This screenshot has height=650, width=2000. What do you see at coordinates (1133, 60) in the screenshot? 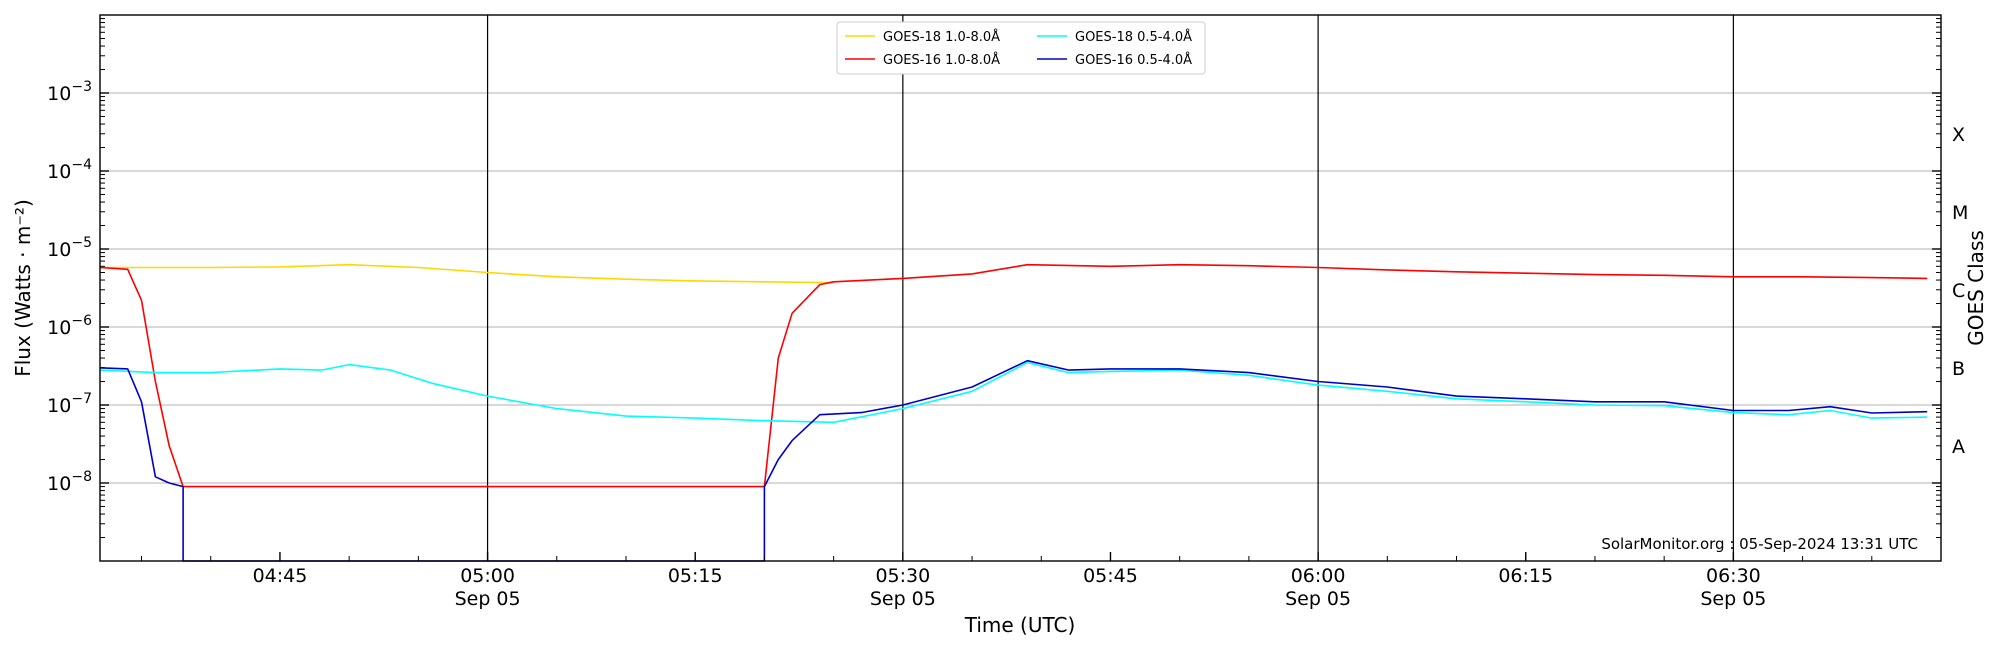
I see `legend-label-3: GOES-16 0.5-4.0Å` at bounding box center [1133, 60].